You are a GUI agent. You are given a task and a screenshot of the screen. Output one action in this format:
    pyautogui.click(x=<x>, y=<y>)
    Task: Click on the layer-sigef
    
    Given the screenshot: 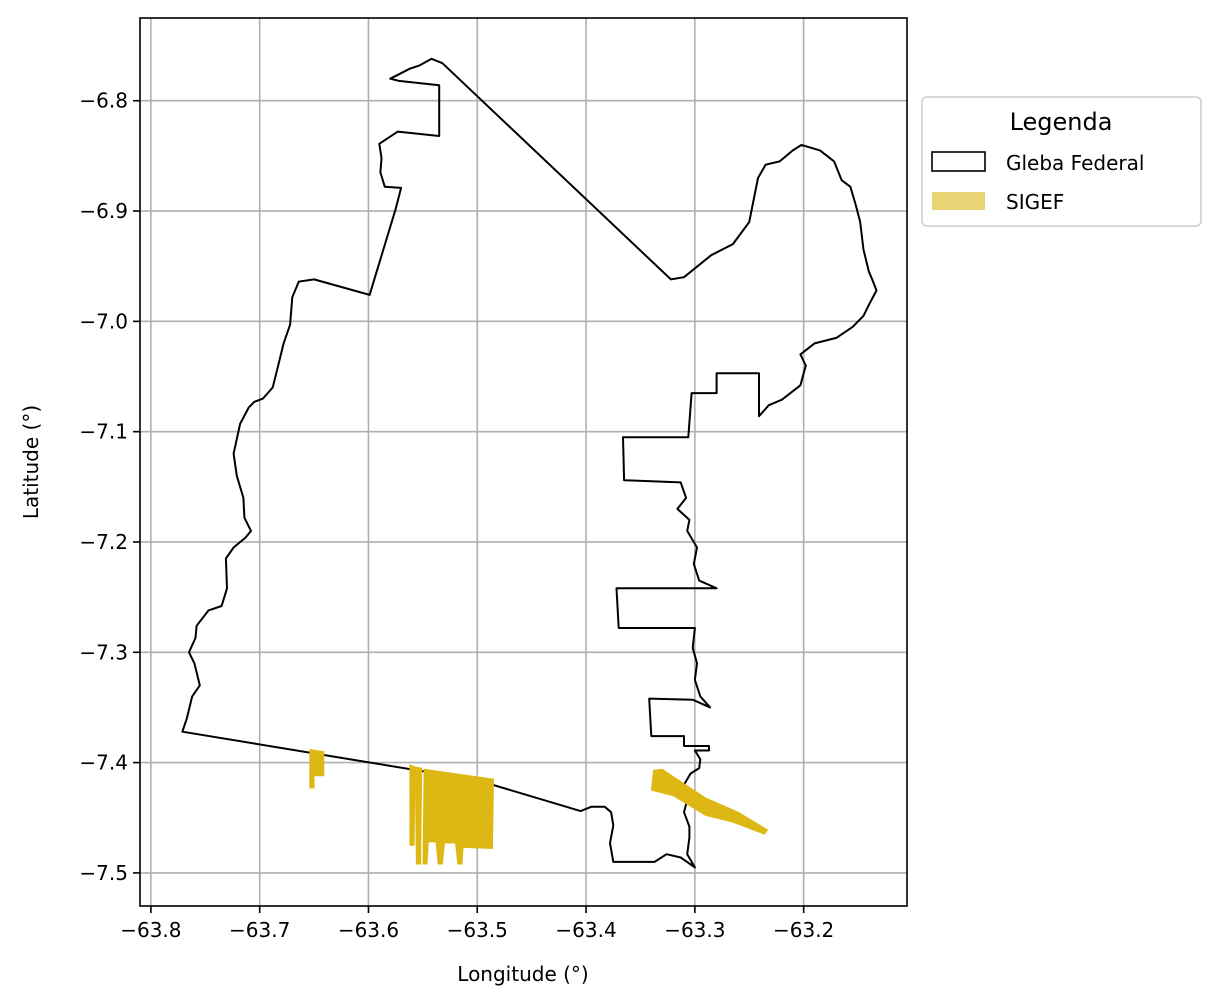 What is the action you would take?
    pyautogui.click(x=539, y=806)
    